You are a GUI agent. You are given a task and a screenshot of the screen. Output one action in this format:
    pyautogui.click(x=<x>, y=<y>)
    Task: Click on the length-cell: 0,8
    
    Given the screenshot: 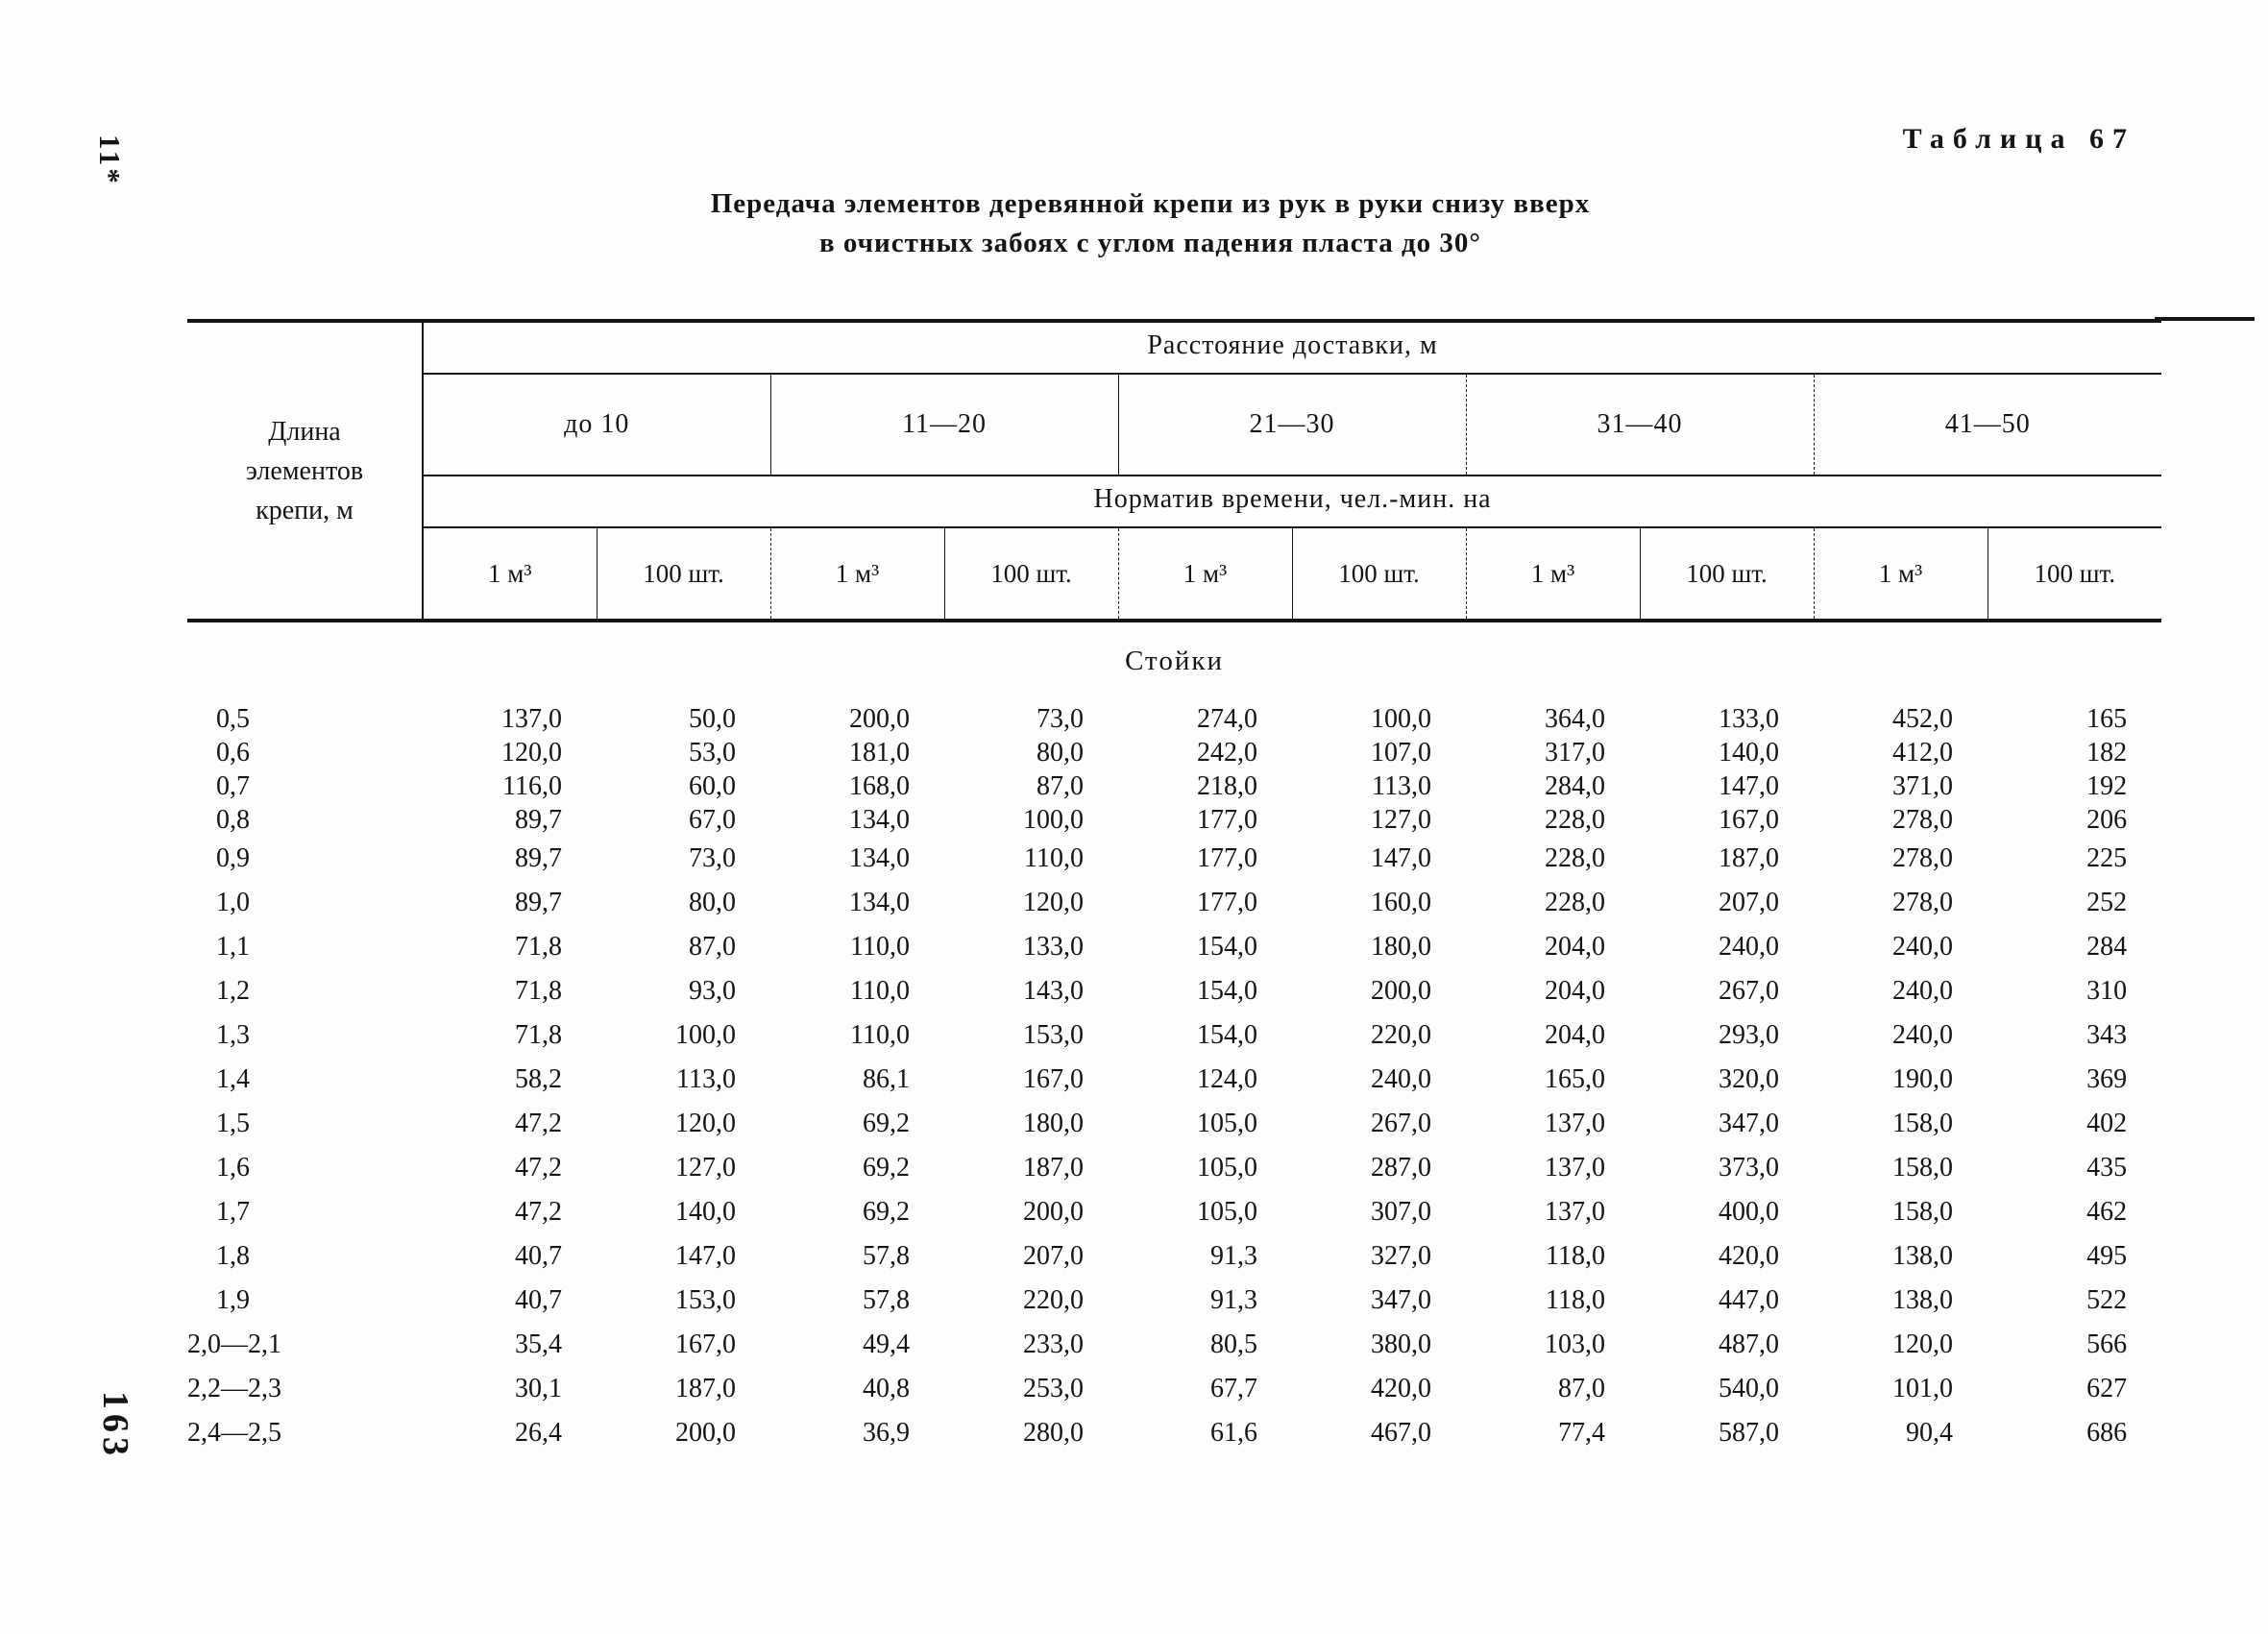 What is the action you would take?
    pyautogui.click(x=233, y=820)
    